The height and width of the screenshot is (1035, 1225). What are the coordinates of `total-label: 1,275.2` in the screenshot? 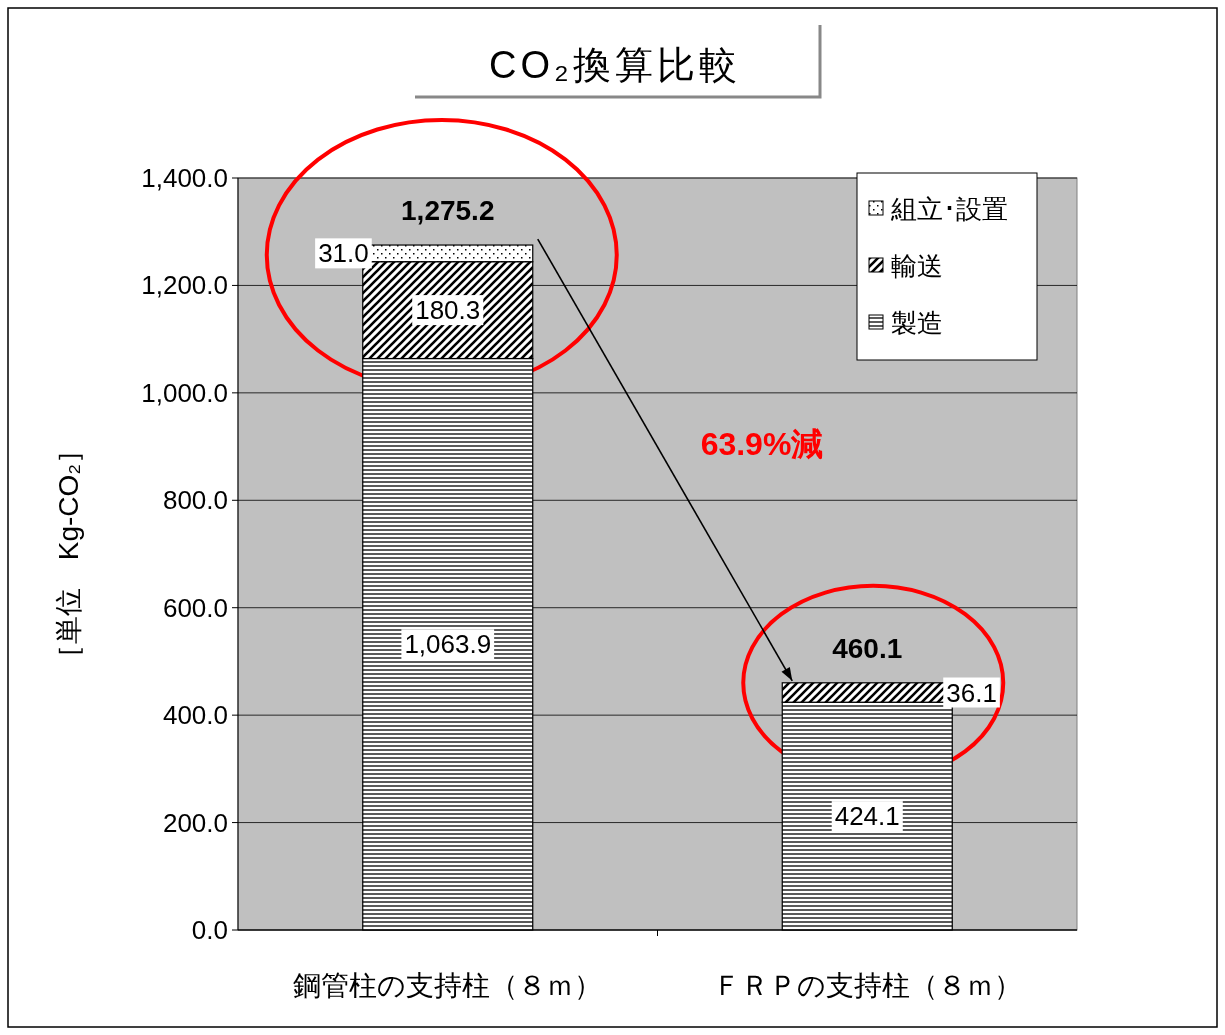 It's located at (448, 211).